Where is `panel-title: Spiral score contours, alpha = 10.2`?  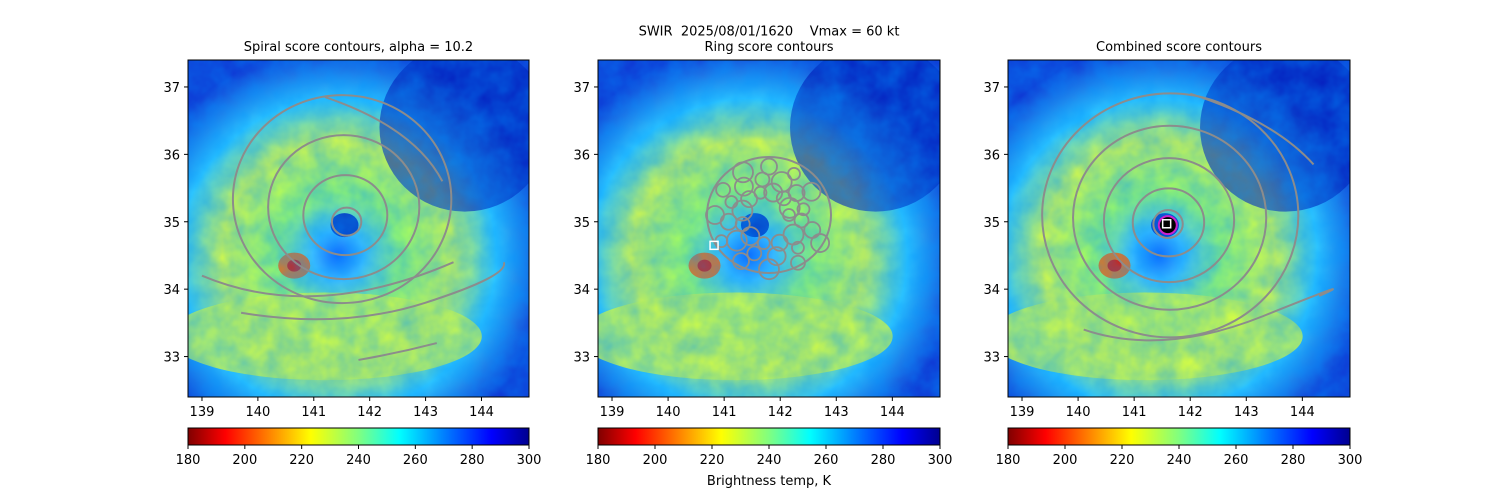 panel-title: Spiral score contours, alpha = 10.2 is located at coordinates (358, 47).